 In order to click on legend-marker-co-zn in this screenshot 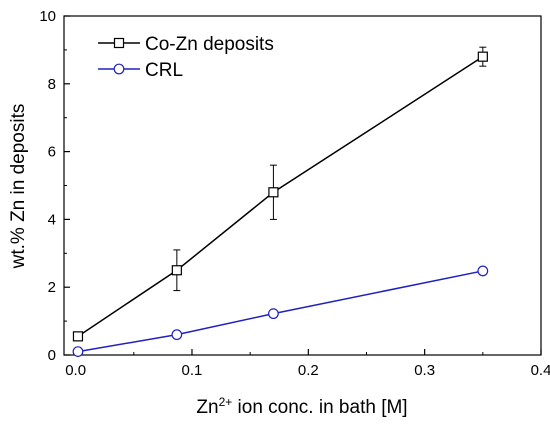, I will do `click(119, 43)`.